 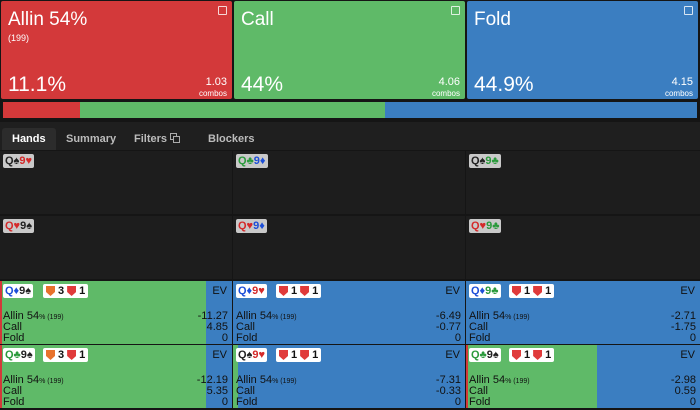 What do you see at coordinates (217, 391) in the screenshot?
I see `ev-value: 5.35` at bounding box center [217, 391].